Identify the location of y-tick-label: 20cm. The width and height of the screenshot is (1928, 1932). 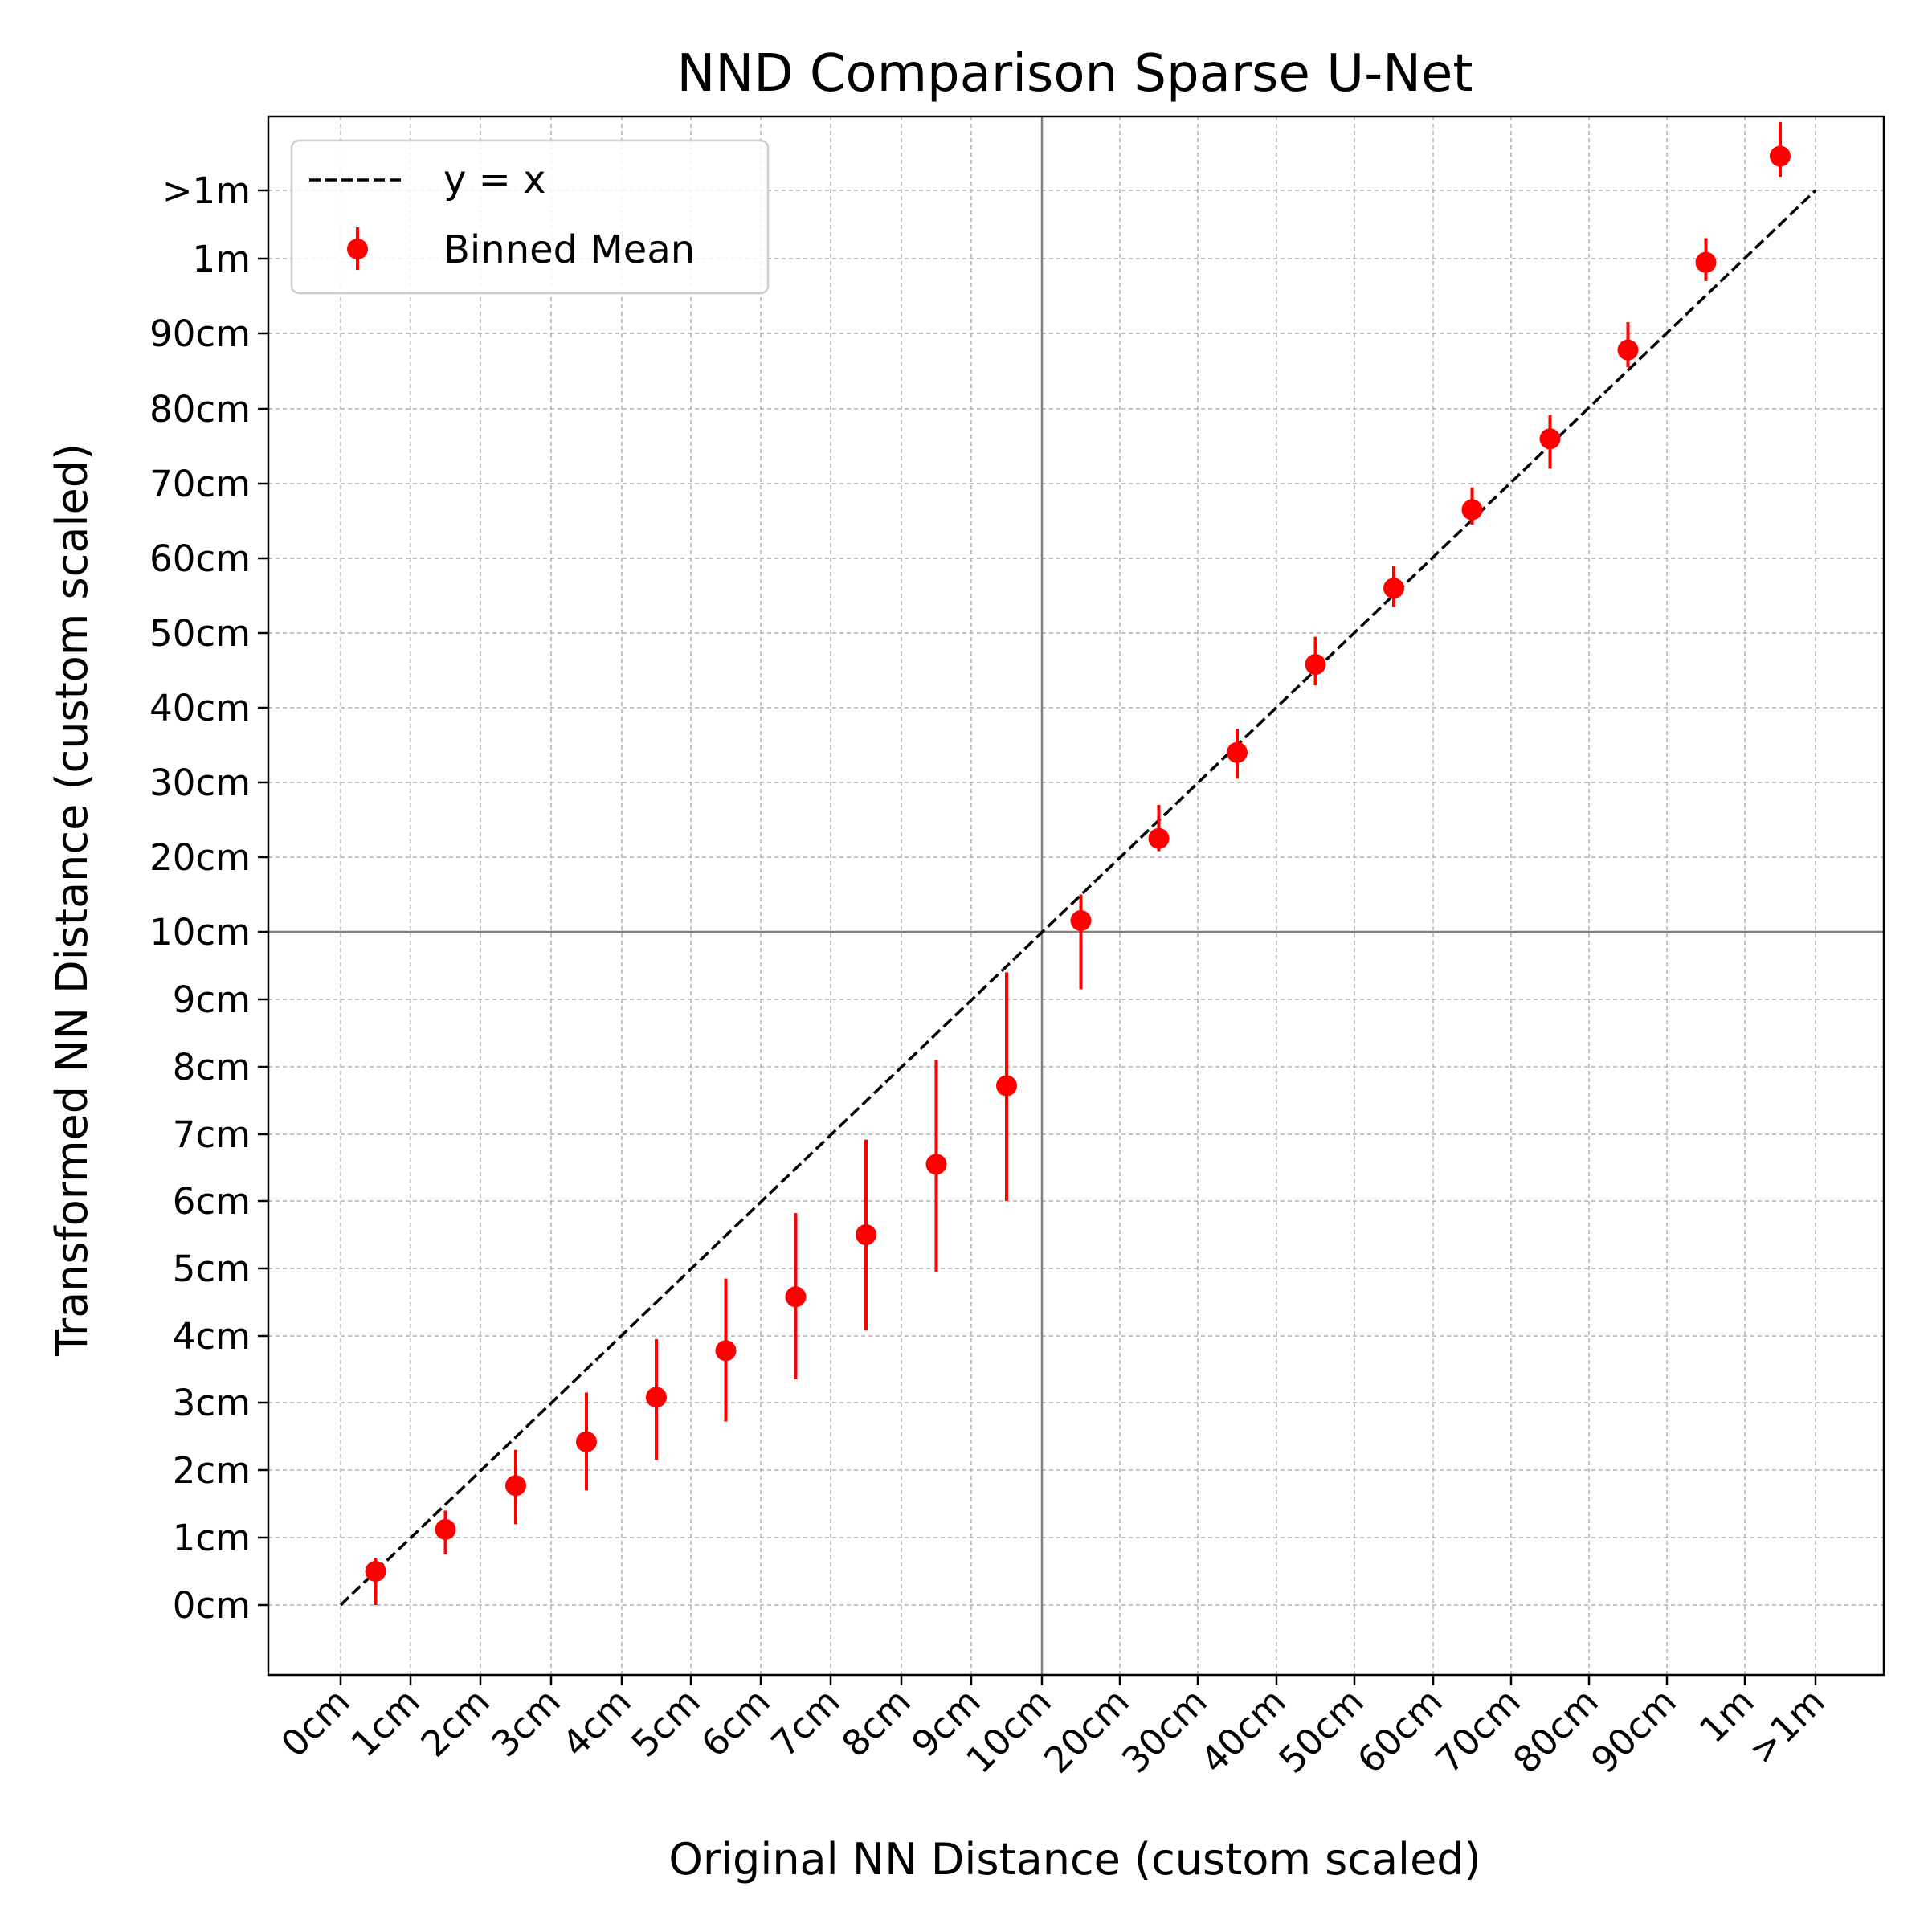
(200, 857).